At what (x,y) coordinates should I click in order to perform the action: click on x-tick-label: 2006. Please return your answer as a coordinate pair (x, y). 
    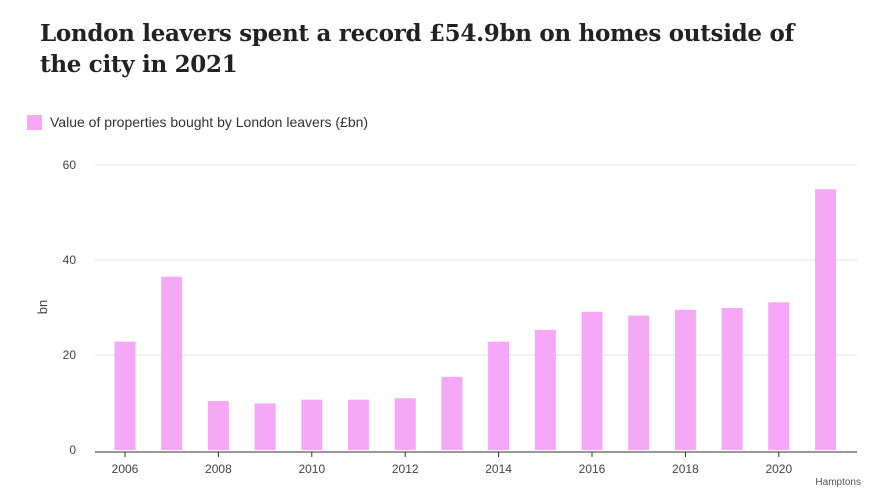
    Looking at the image, I should click on (125, 469).